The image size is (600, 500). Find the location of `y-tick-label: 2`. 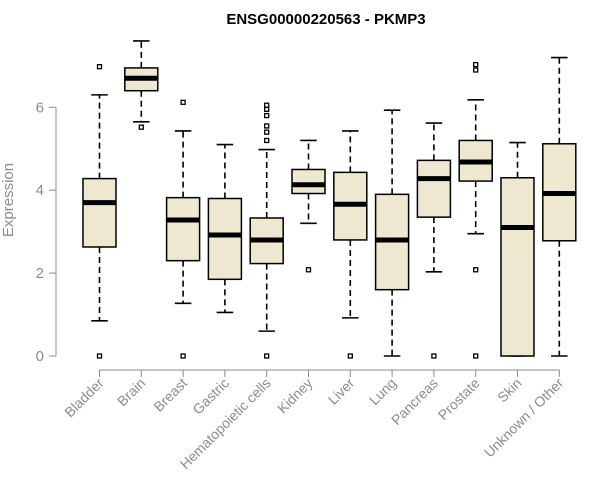

y-tick-label: 2 is located at coordinates (40, 273).